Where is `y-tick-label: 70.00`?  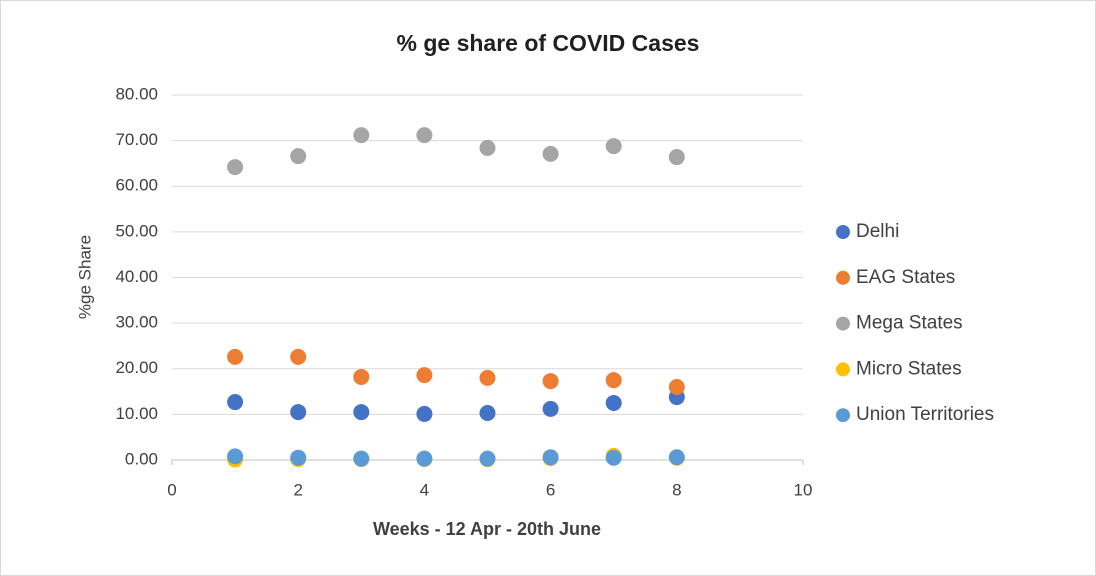 y-tick-label: 70.00 is located at coordinates (136, 139).